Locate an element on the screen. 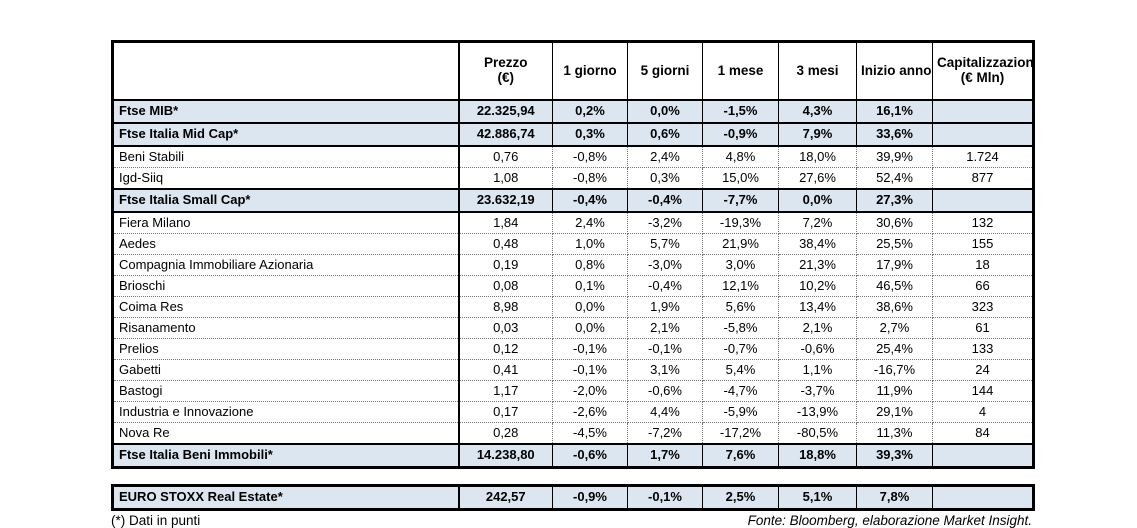 The image size is (1137, 528). value-cell: 42.886,74 is located at coordinates (505, 134).